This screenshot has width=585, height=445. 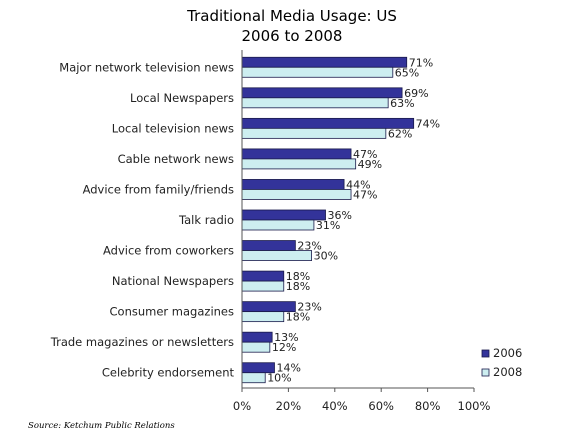 I want to click on category-label: Local television news, so click(x=173, y=128).